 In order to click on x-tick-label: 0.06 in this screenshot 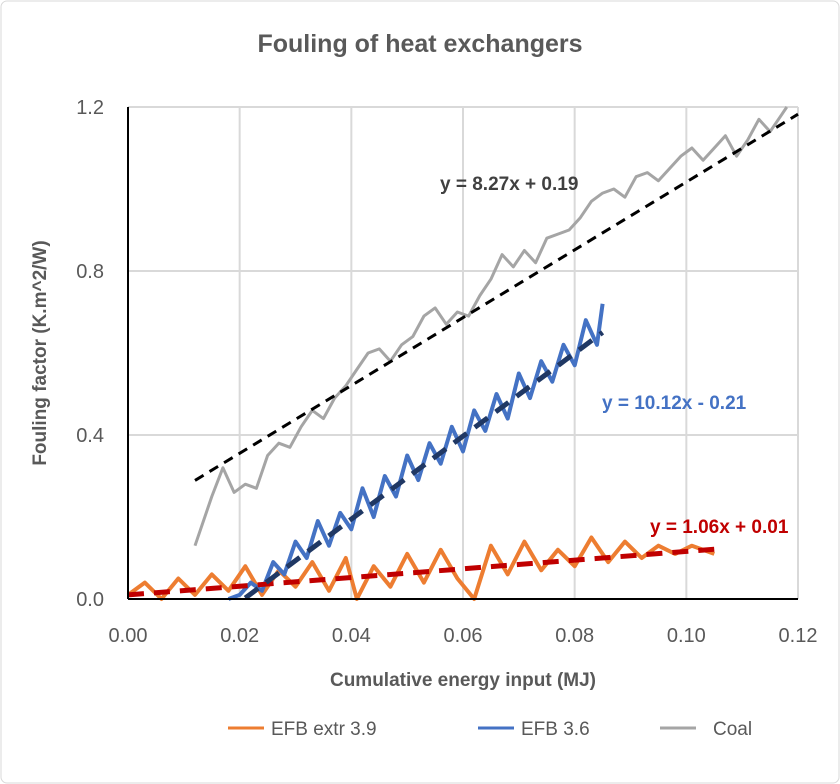, I will do `click(463, 636)`.